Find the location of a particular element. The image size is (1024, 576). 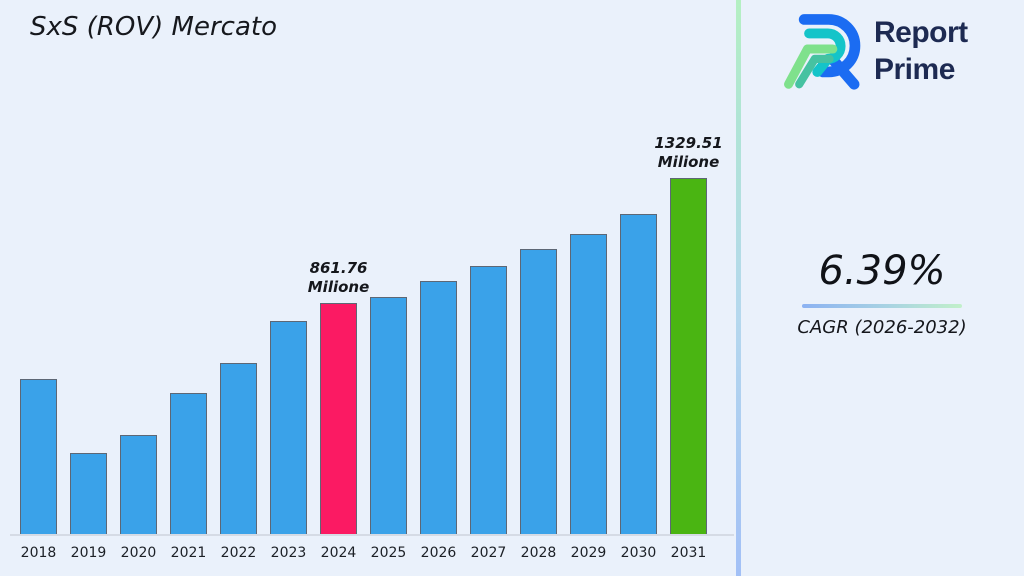

cagr-value: 6.39% is located at coordinates (882, 271).